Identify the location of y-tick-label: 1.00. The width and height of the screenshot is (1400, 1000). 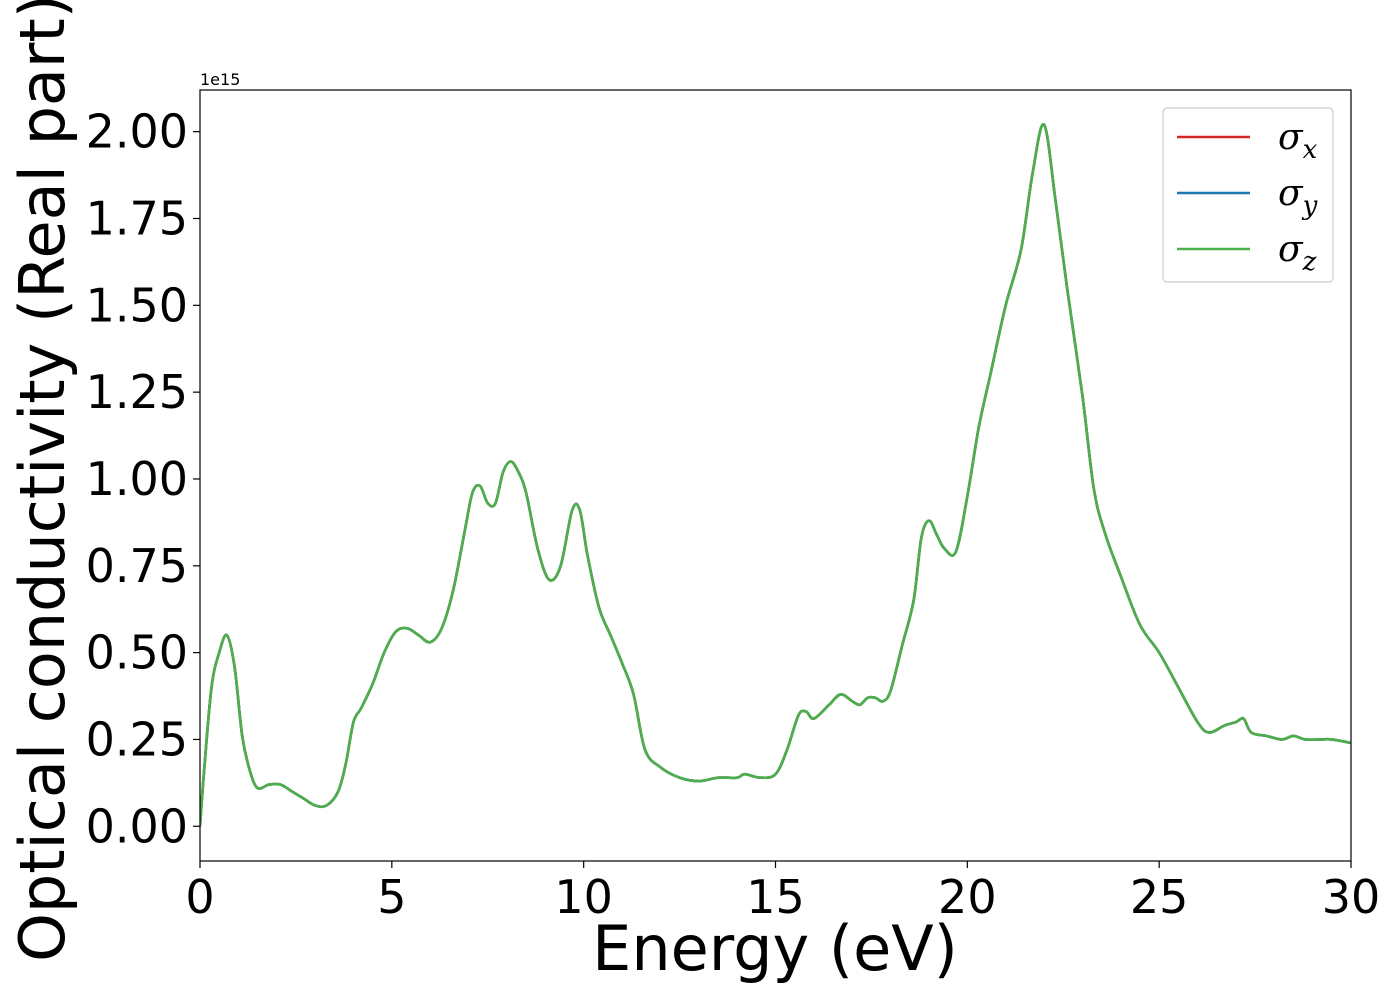
(137, 479).